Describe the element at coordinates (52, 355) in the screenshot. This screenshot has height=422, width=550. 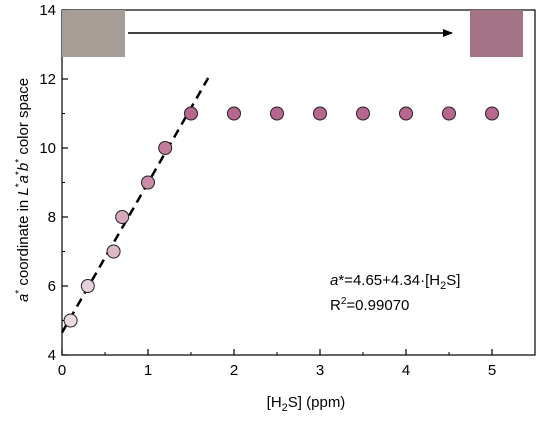
I see `y-tick-label: 4` at that location.